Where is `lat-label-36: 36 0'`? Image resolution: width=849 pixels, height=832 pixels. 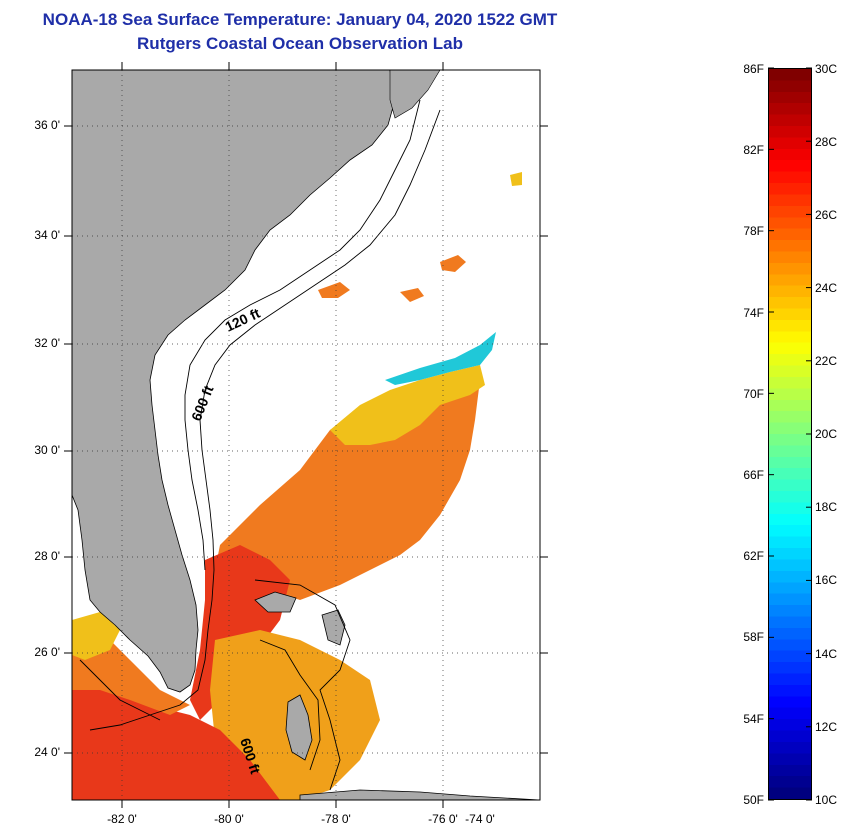
lat-label-36: 36 0' is located at coordinates (47, 125).